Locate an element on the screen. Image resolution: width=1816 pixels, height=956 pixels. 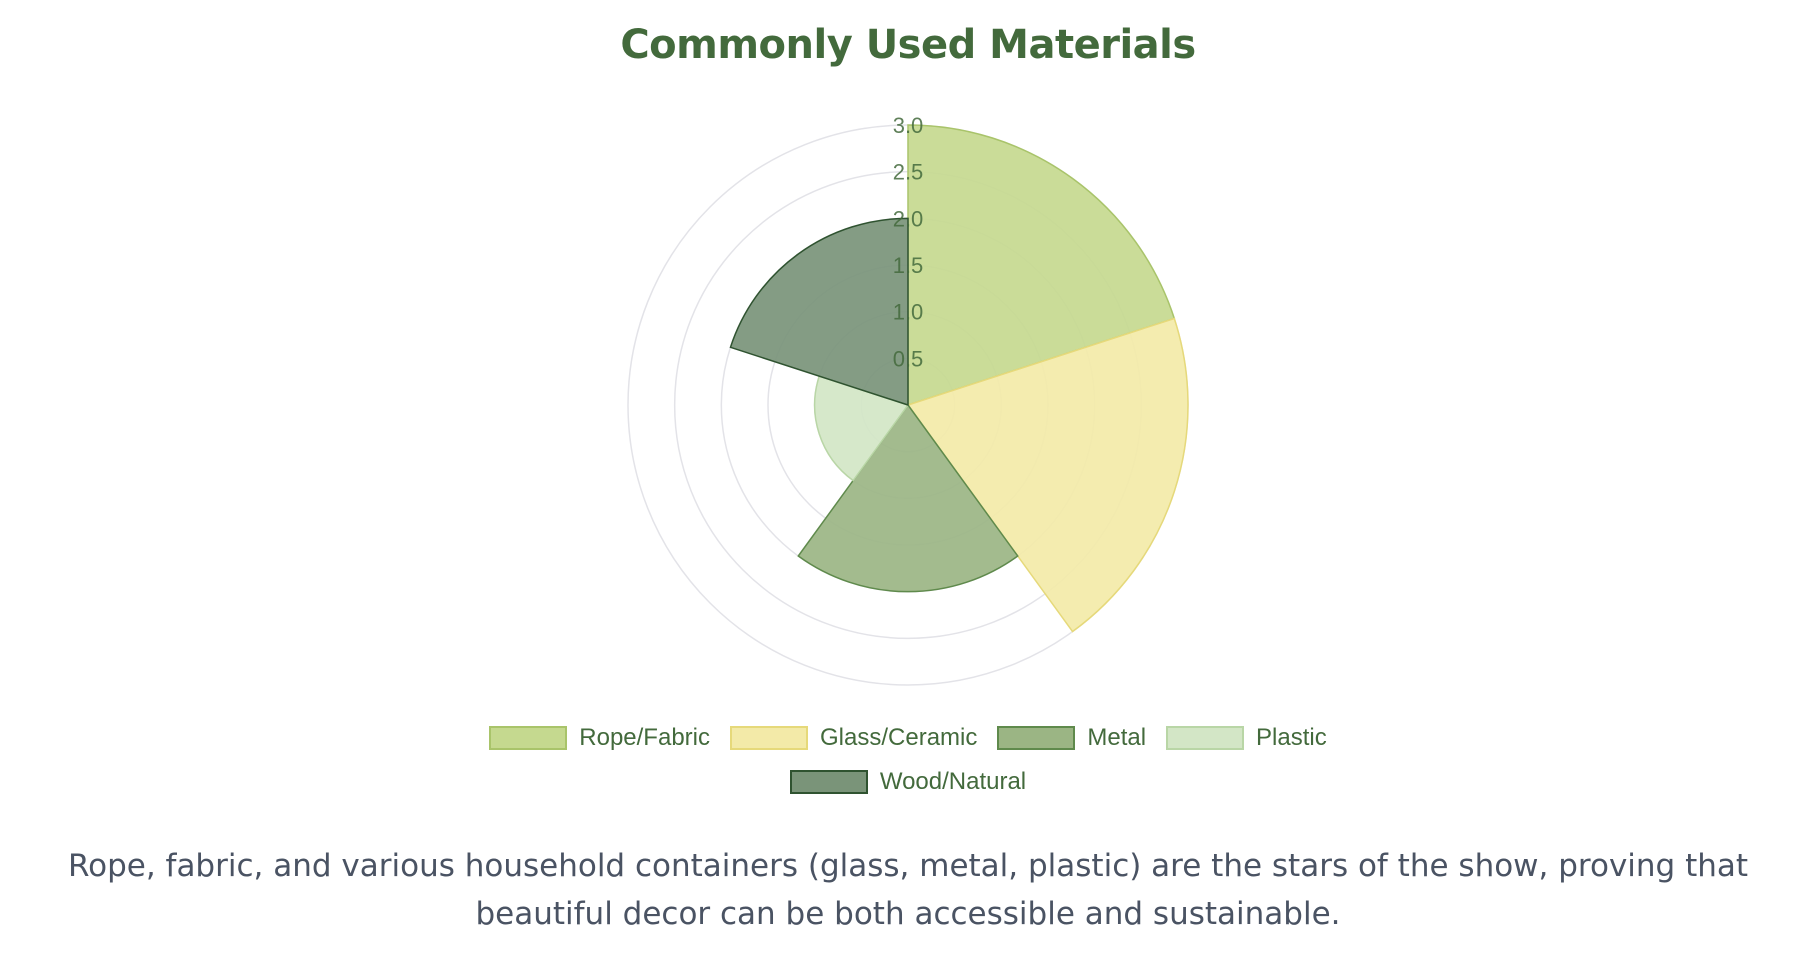
legend-row: Wood/Natural is located at coordinates (908, 782).